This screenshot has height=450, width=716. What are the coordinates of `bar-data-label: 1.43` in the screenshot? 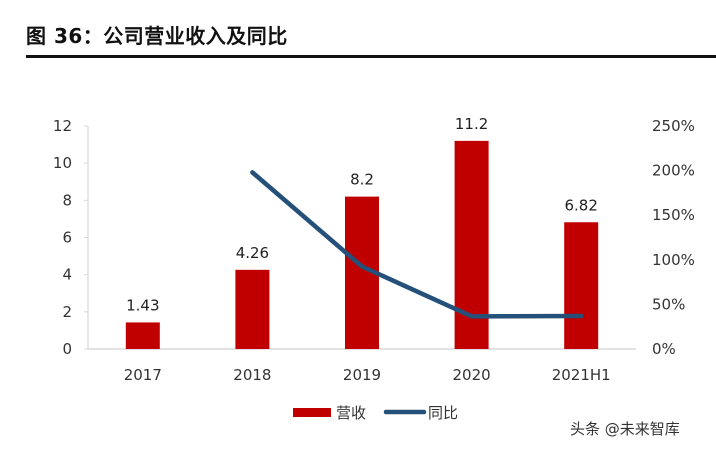 It's located at (142, 305).